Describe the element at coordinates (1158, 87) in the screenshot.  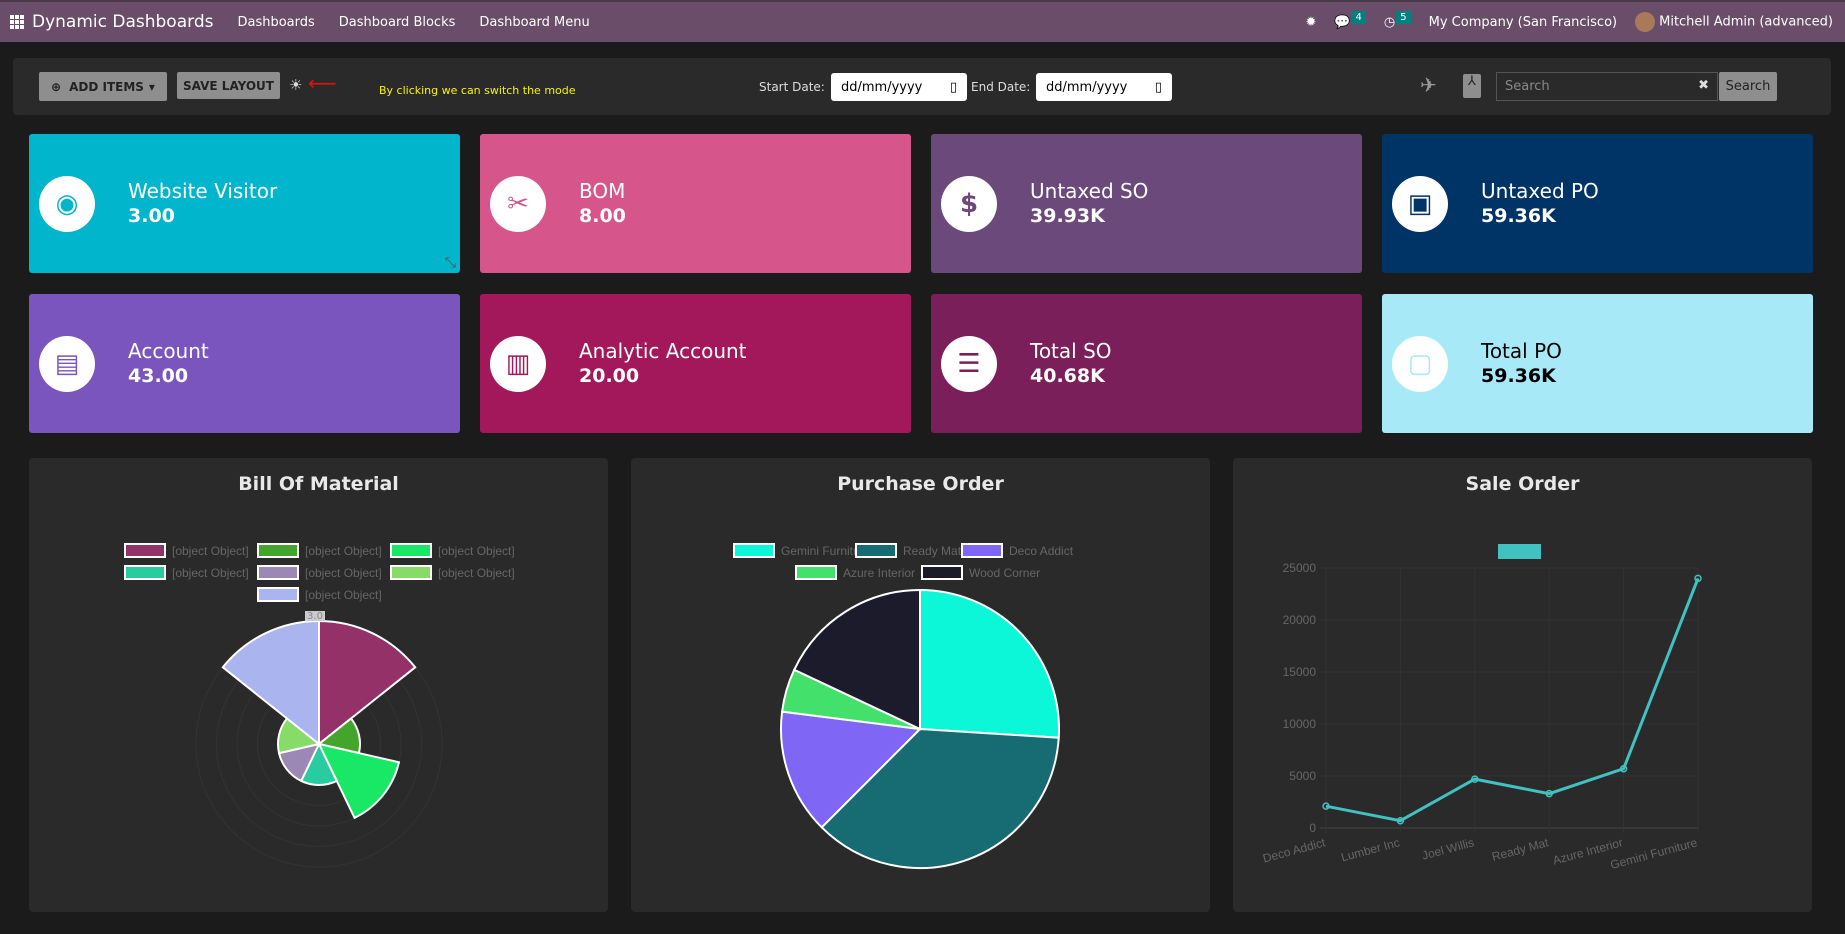
I see `calendar-icon: ▯` at that location.